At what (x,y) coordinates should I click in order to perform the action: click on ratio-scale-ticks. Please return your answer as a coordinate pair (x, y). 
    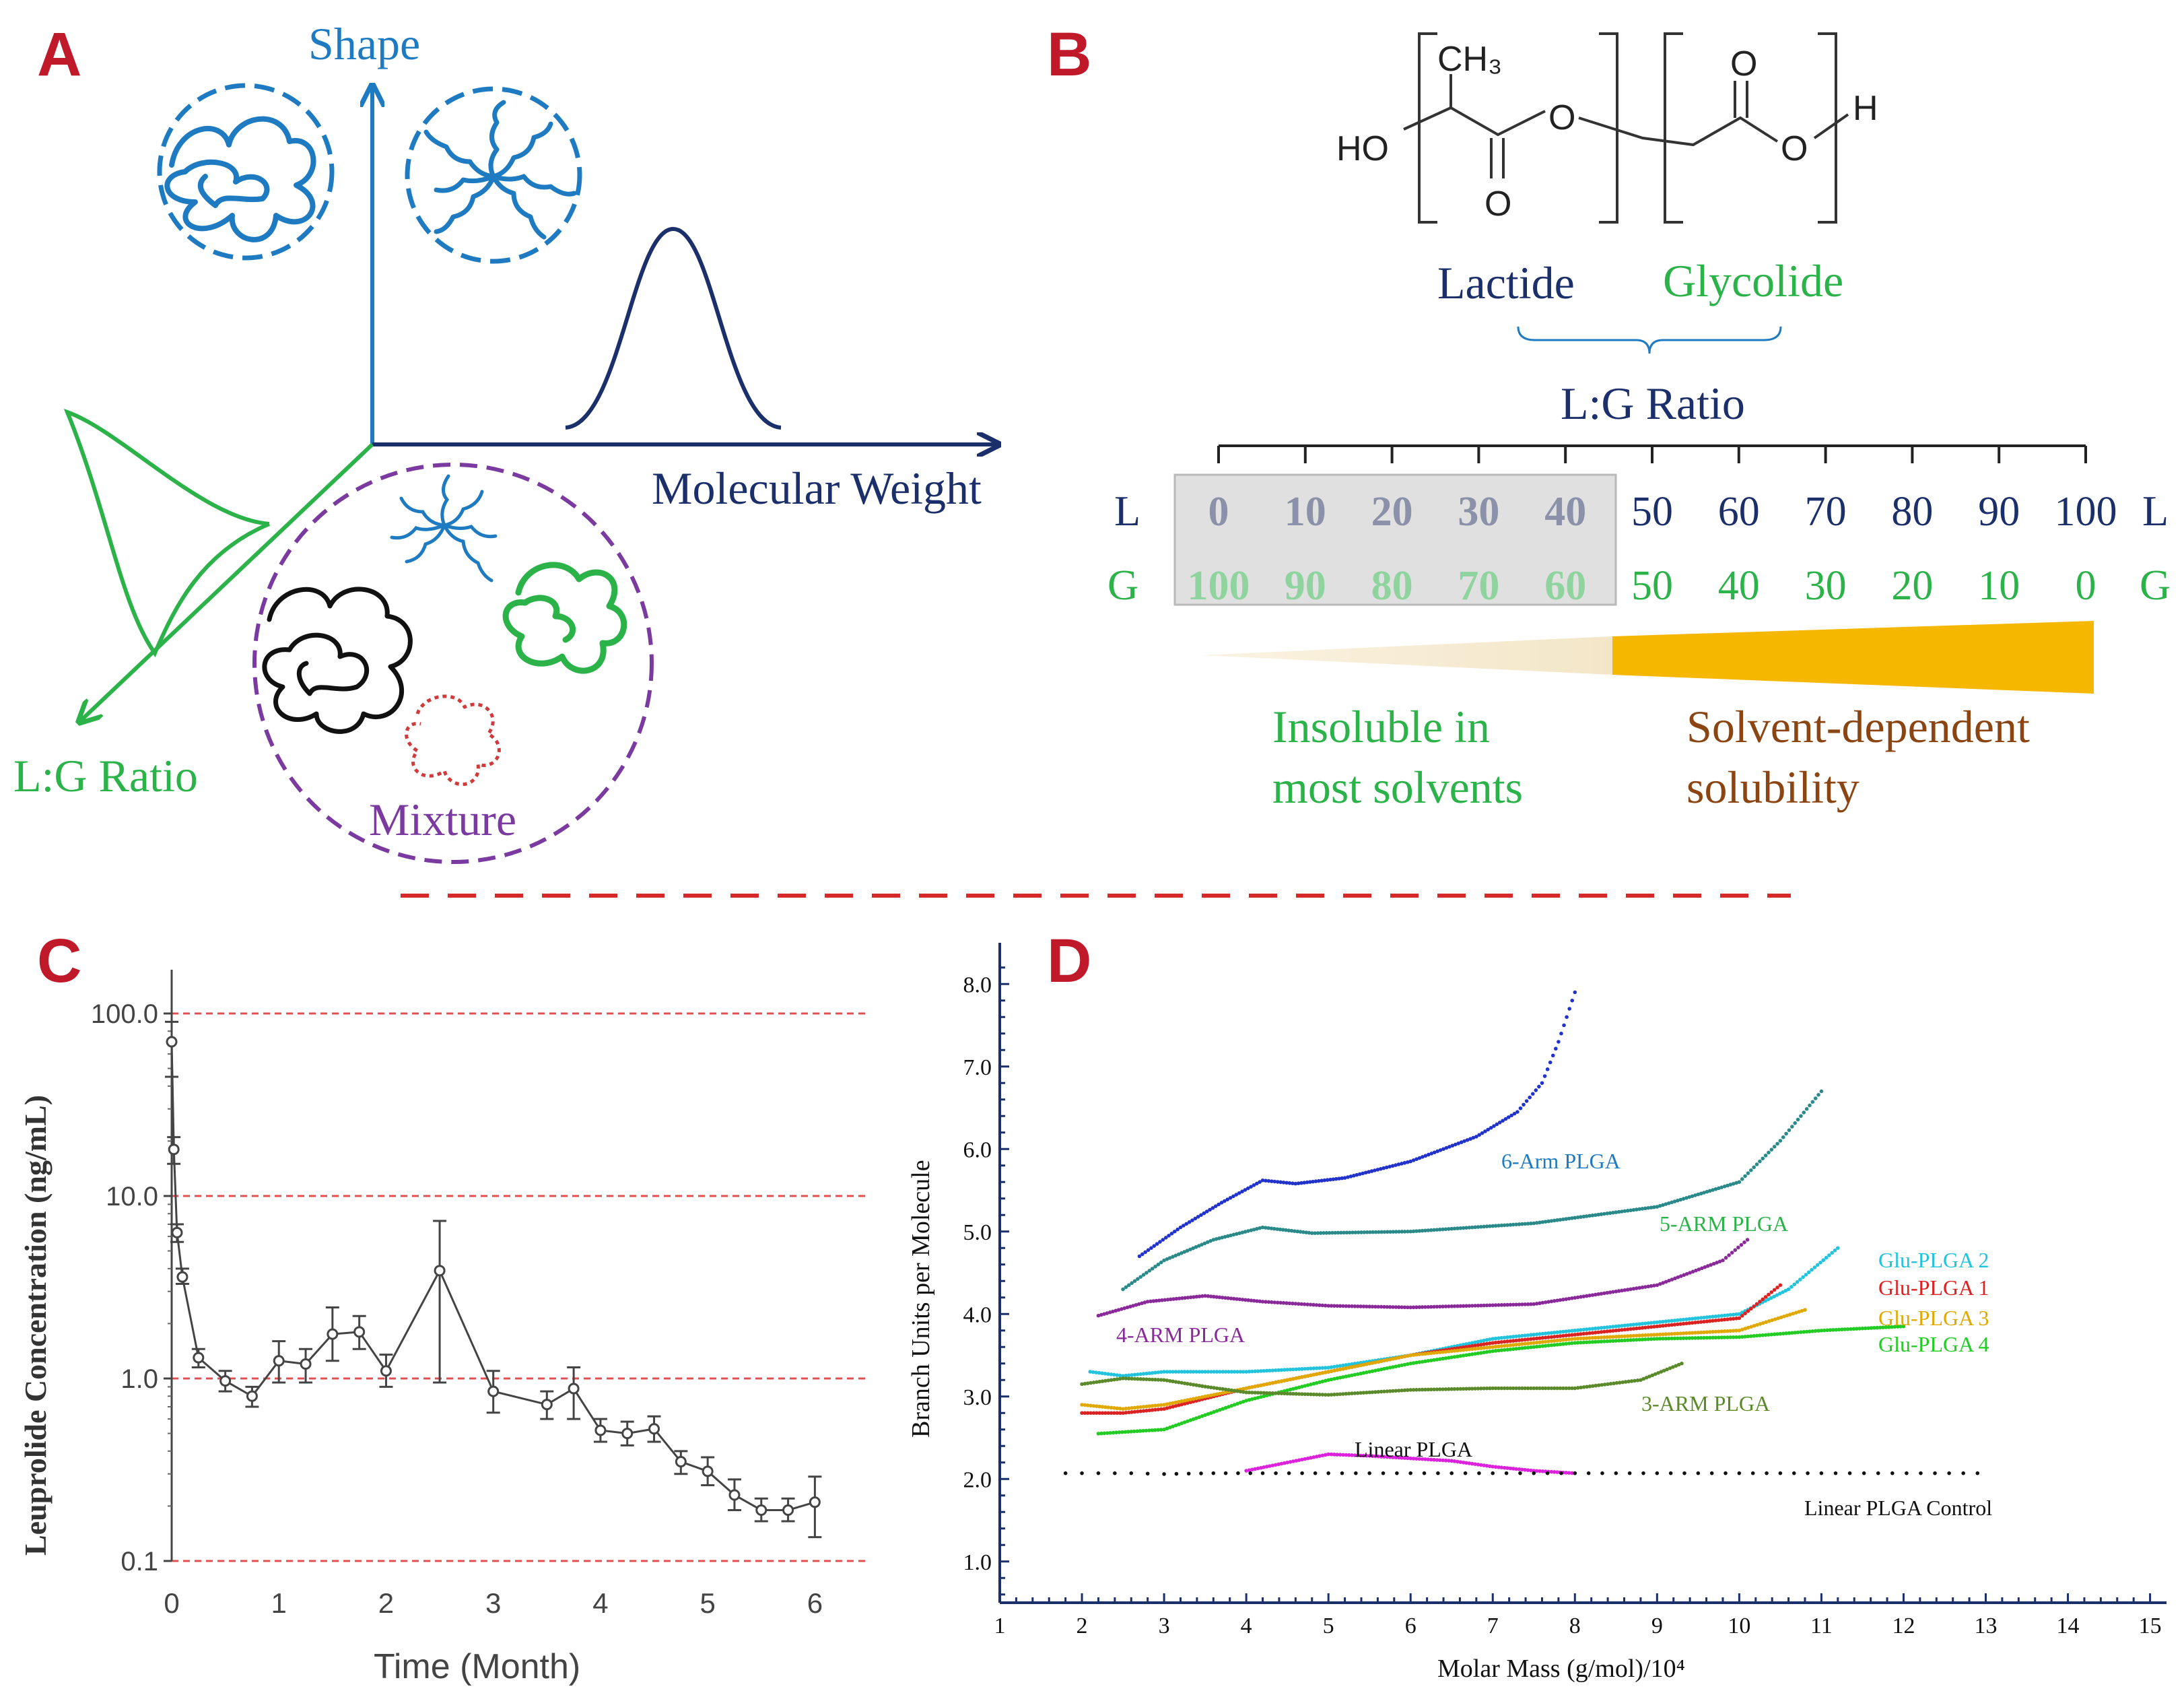
    Looking at the image, I should click on (1652, 455).